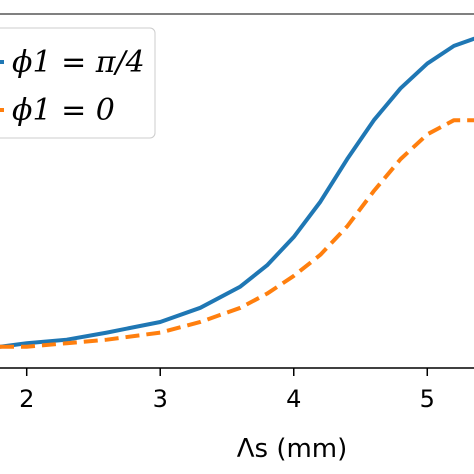 The height and width of the screenshot is (474, 474). Describe the element at coordinates (292, 449) in the screenshot. I see `x-axis-label: Λs (mm)` at that location.